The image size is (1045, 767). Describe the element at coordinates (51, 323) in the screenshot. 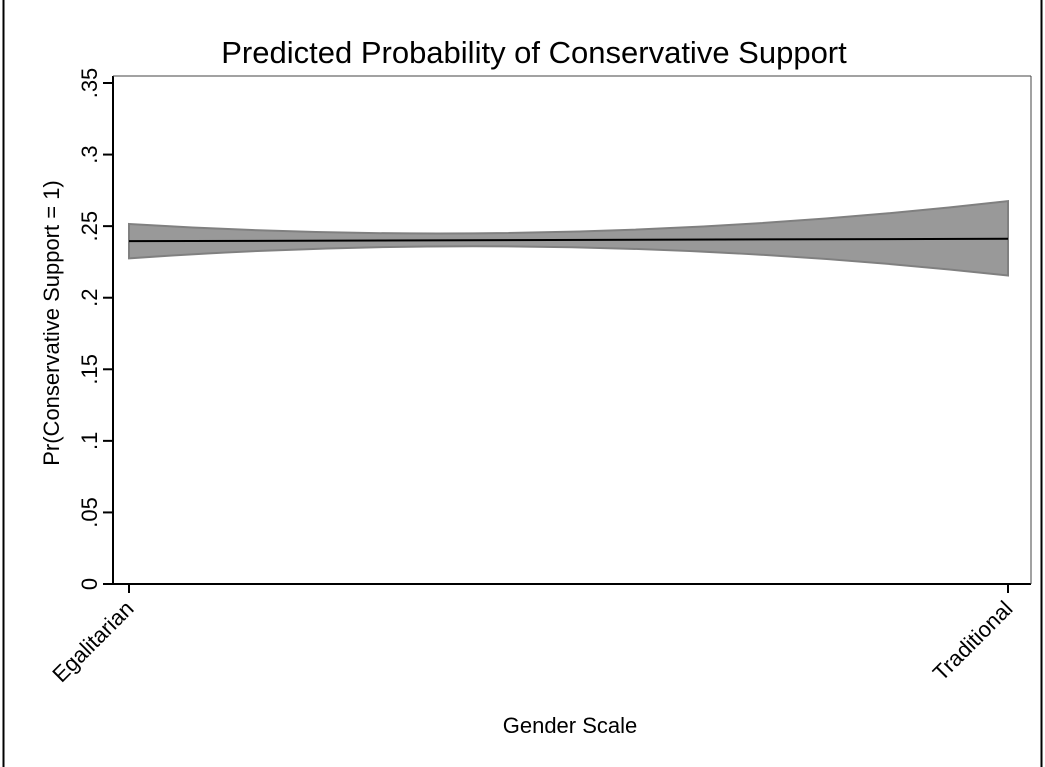

I see `y-axis-label: Pr(Conservative Support = 1)` at that location.